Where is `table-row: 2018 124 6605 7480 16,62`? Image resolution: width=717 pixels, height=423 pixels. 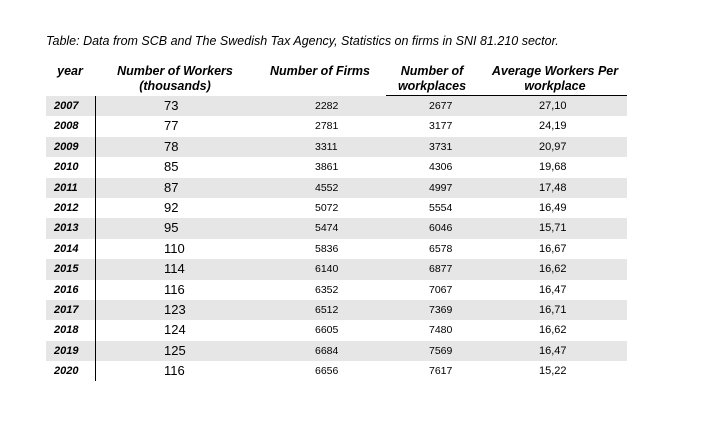
table-row: 2018 124 6605 7480 16,62 is located at coordinates (336, 330).